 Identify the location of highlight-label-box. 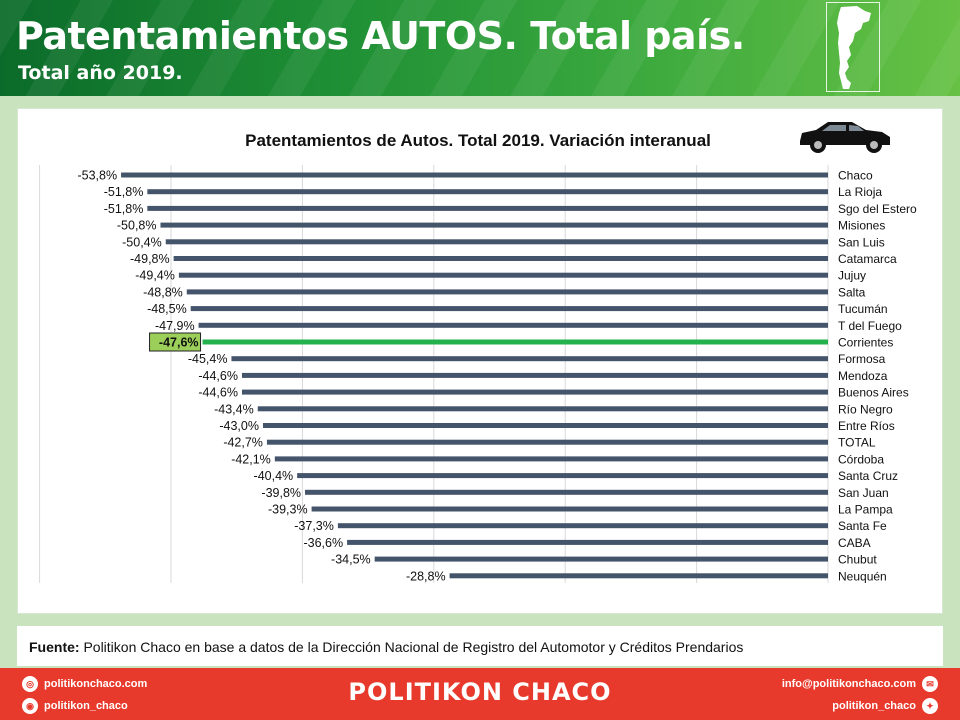
(175, 342).